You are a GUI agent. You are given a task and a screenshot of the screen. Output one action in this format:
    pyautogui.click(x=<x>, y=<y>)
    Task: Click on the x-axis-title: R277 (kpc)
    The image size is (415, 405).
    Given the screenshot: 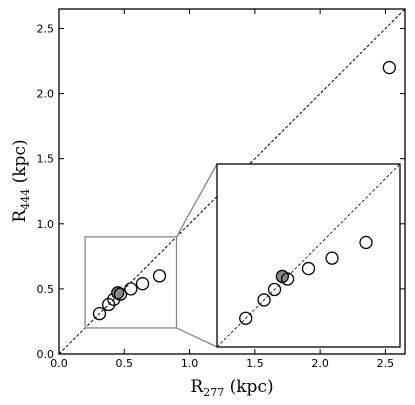 What is the action you would take?
    pyautogui.click(x=231, y=388)
    